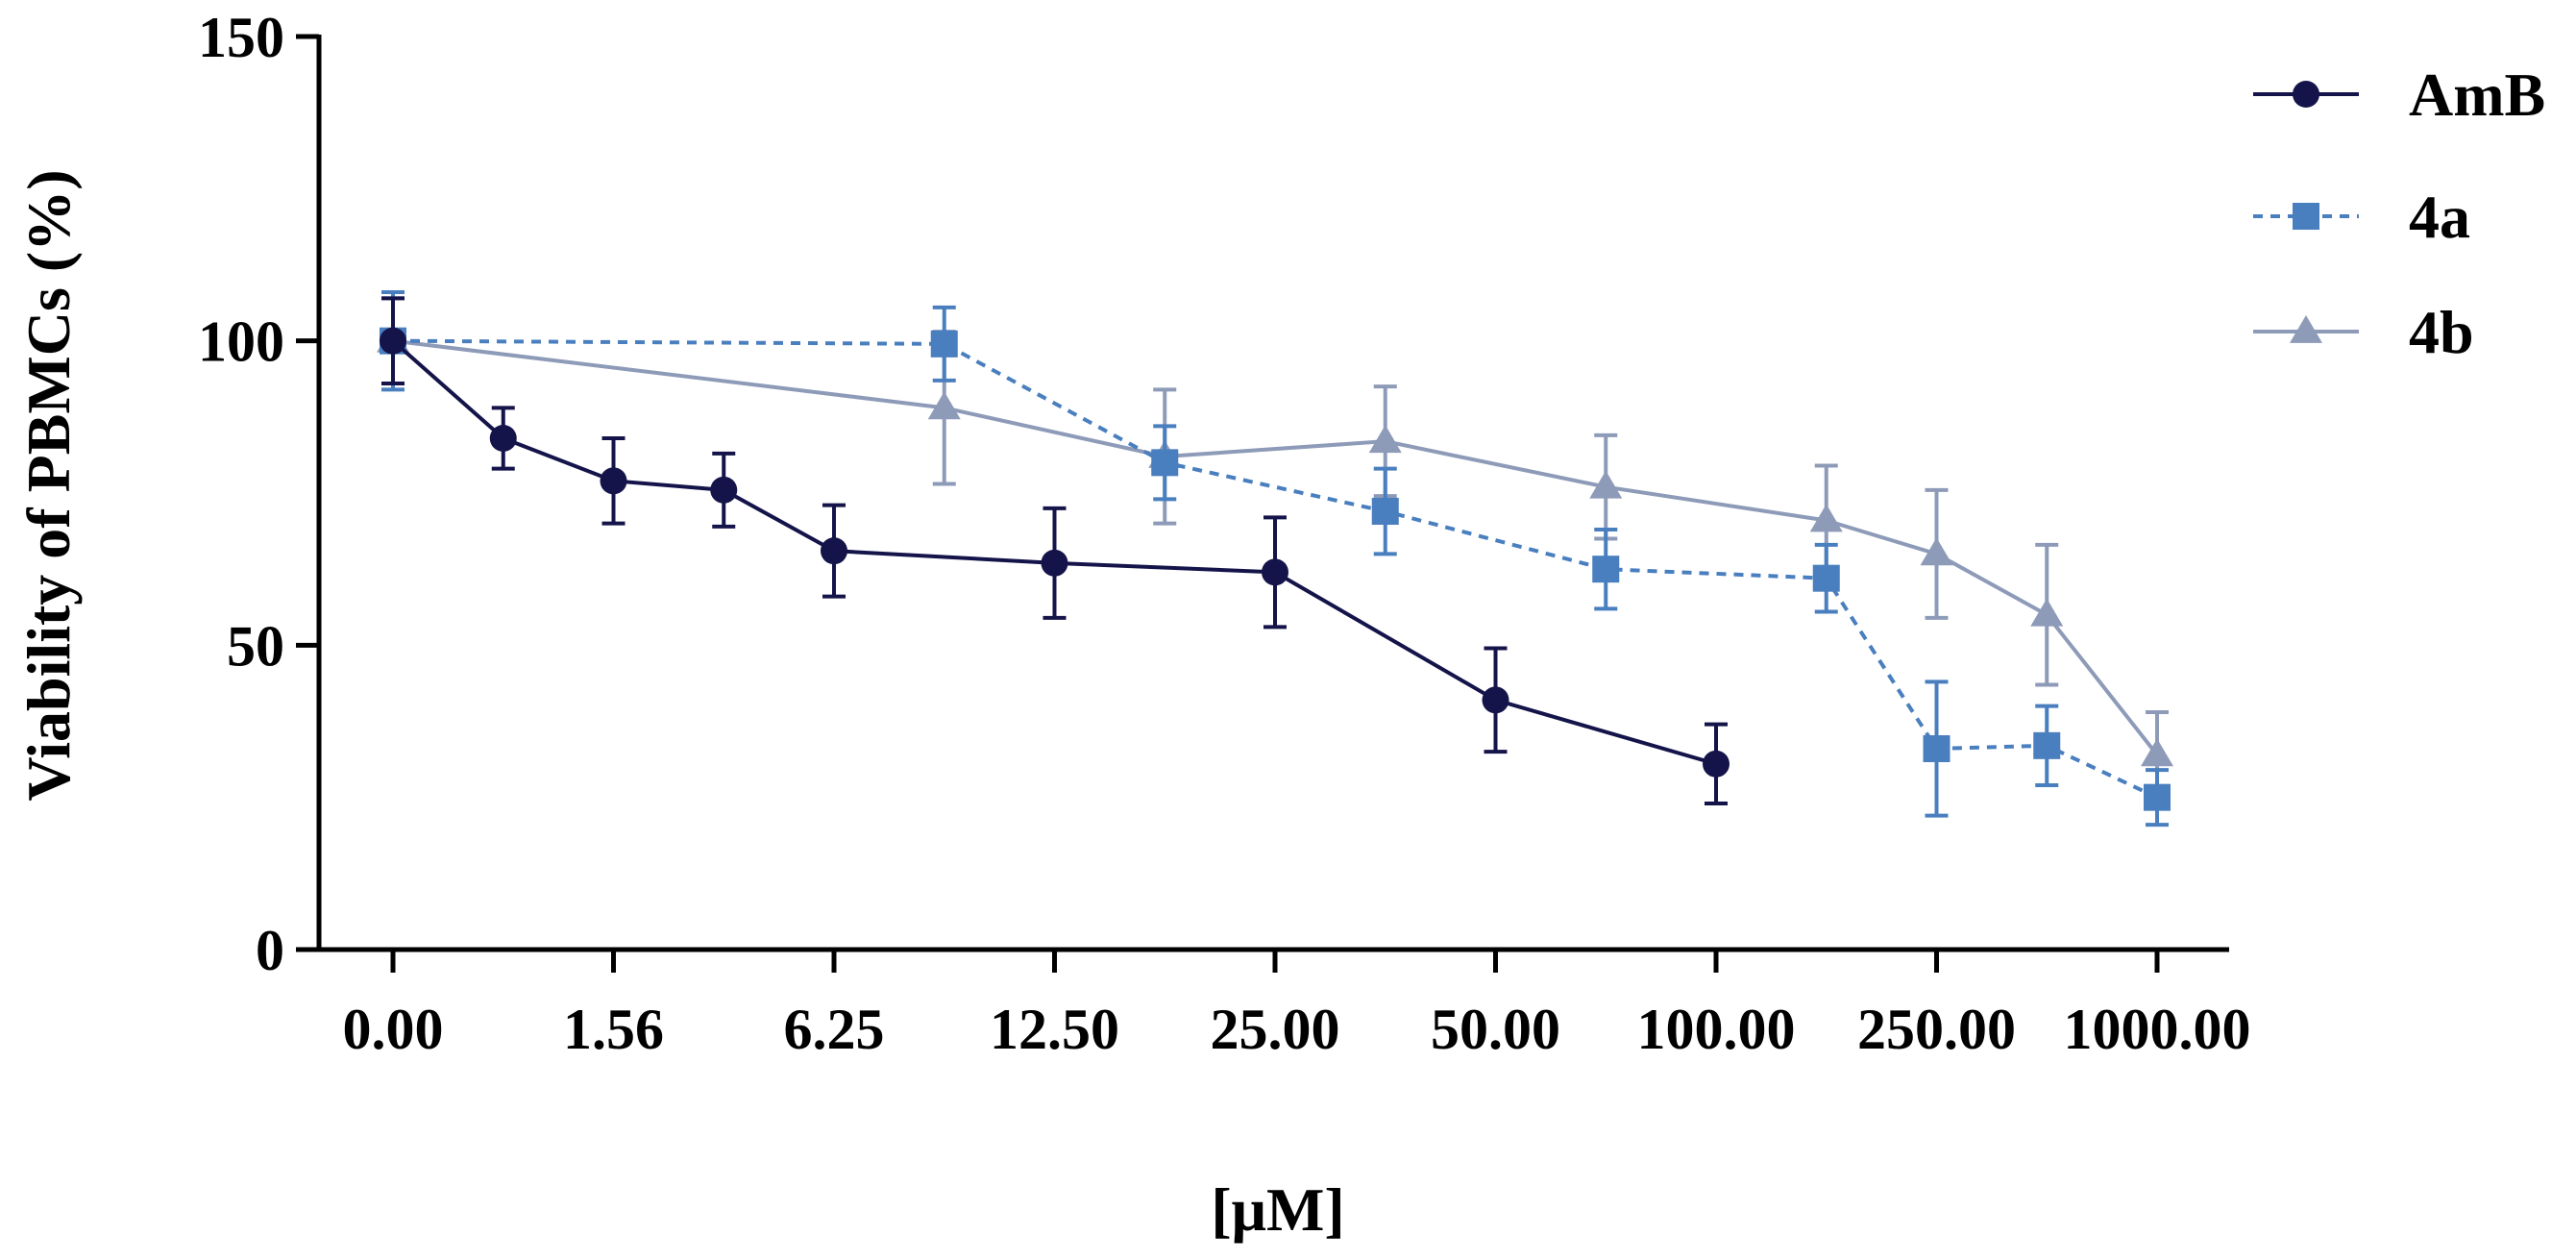 The width and height of the screenshot is (2576, 1260). Describe the element at coordinates (1716, 1029) in the screenshot. I see `x-tick-label: 100.00` at that location.